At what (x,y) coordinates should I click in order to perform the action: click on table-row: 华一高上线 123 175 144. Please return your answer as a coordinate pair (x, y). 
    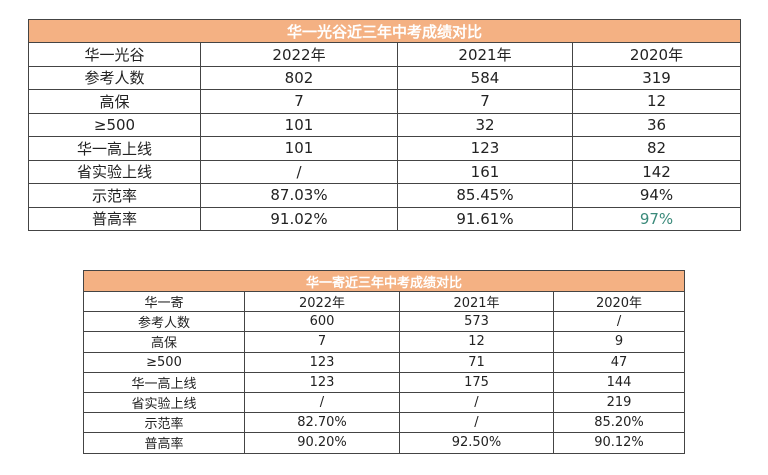
    Looking at the image, I should click on (384, 382).